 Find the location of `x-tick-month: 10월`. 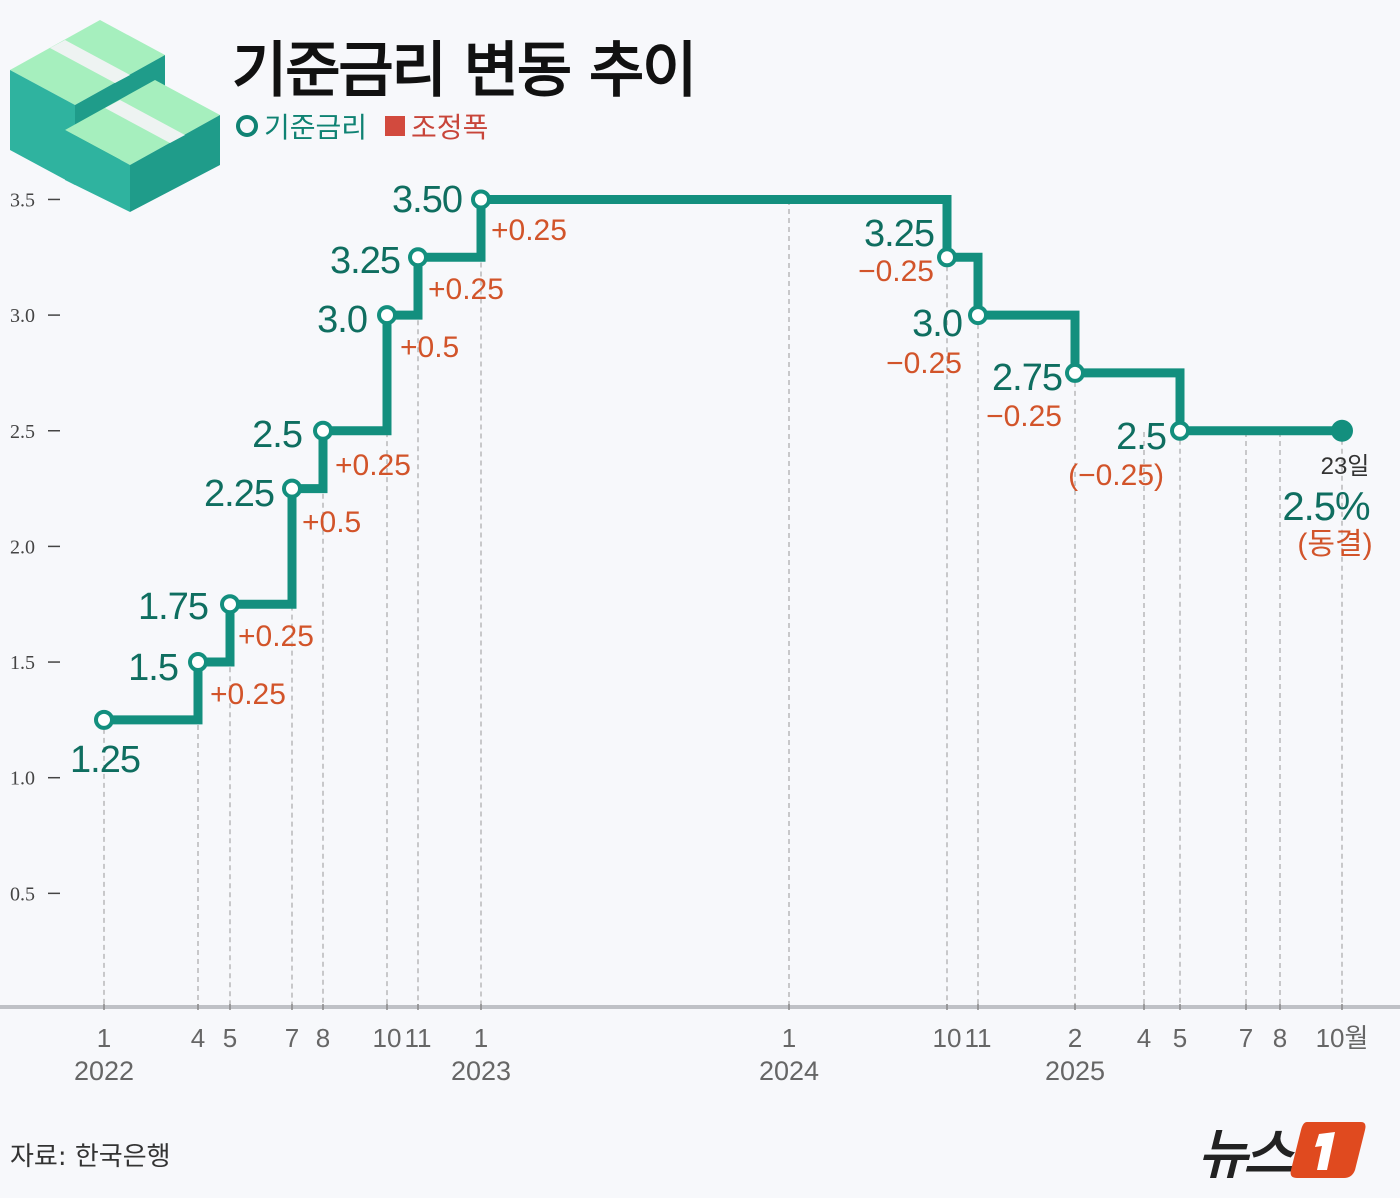

x-tick-month: 10월 is located at coordinates (1342, 1038).